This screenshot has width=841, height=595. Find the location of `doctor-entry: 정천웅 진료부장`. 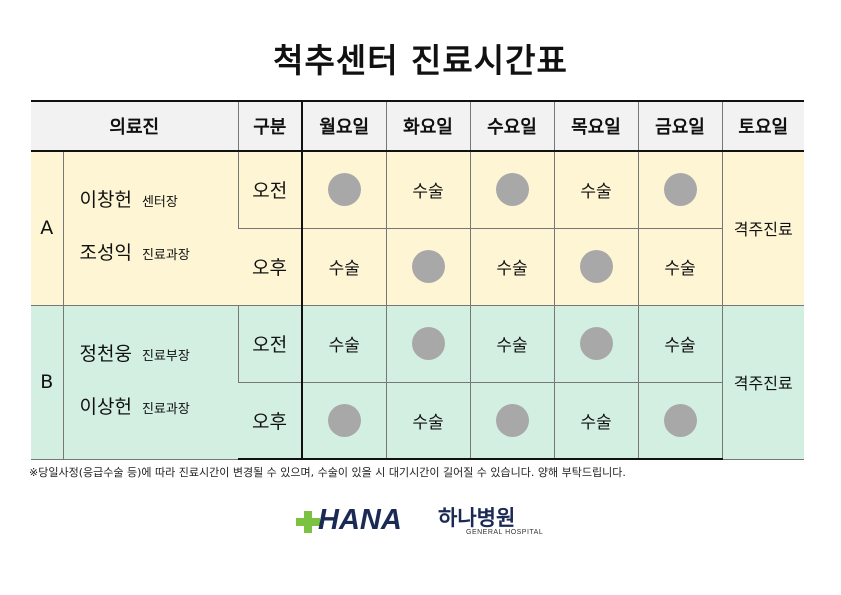

doctor-entry: 정천웅 진료부장 is located at coordinates (159, 355).